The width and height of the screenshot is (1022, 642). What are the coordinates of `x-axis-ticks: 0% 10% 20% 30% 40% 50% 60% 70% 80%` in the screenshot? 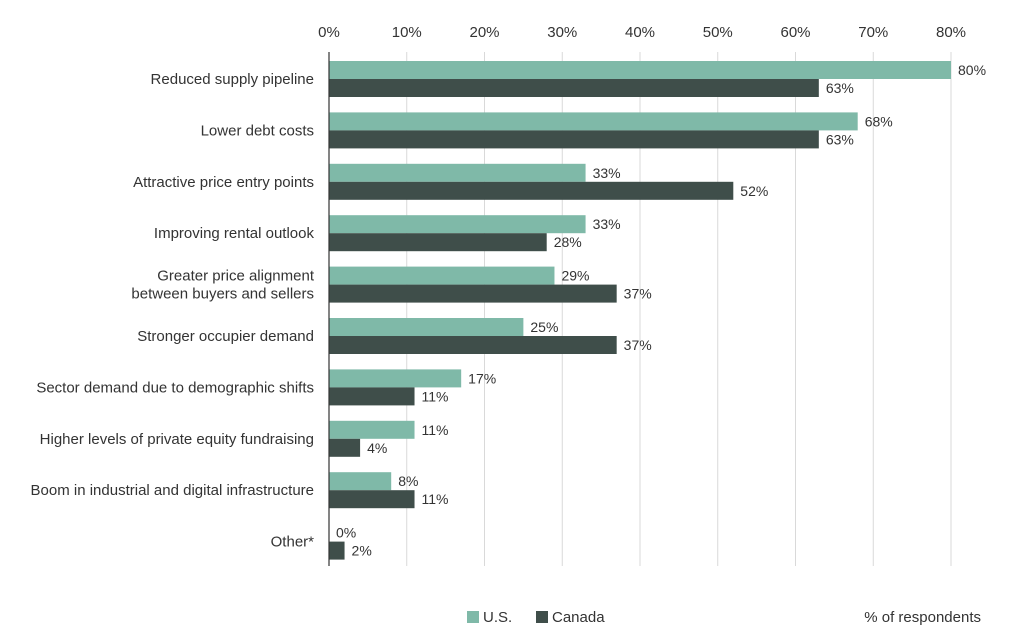 It's located at (642, 32).